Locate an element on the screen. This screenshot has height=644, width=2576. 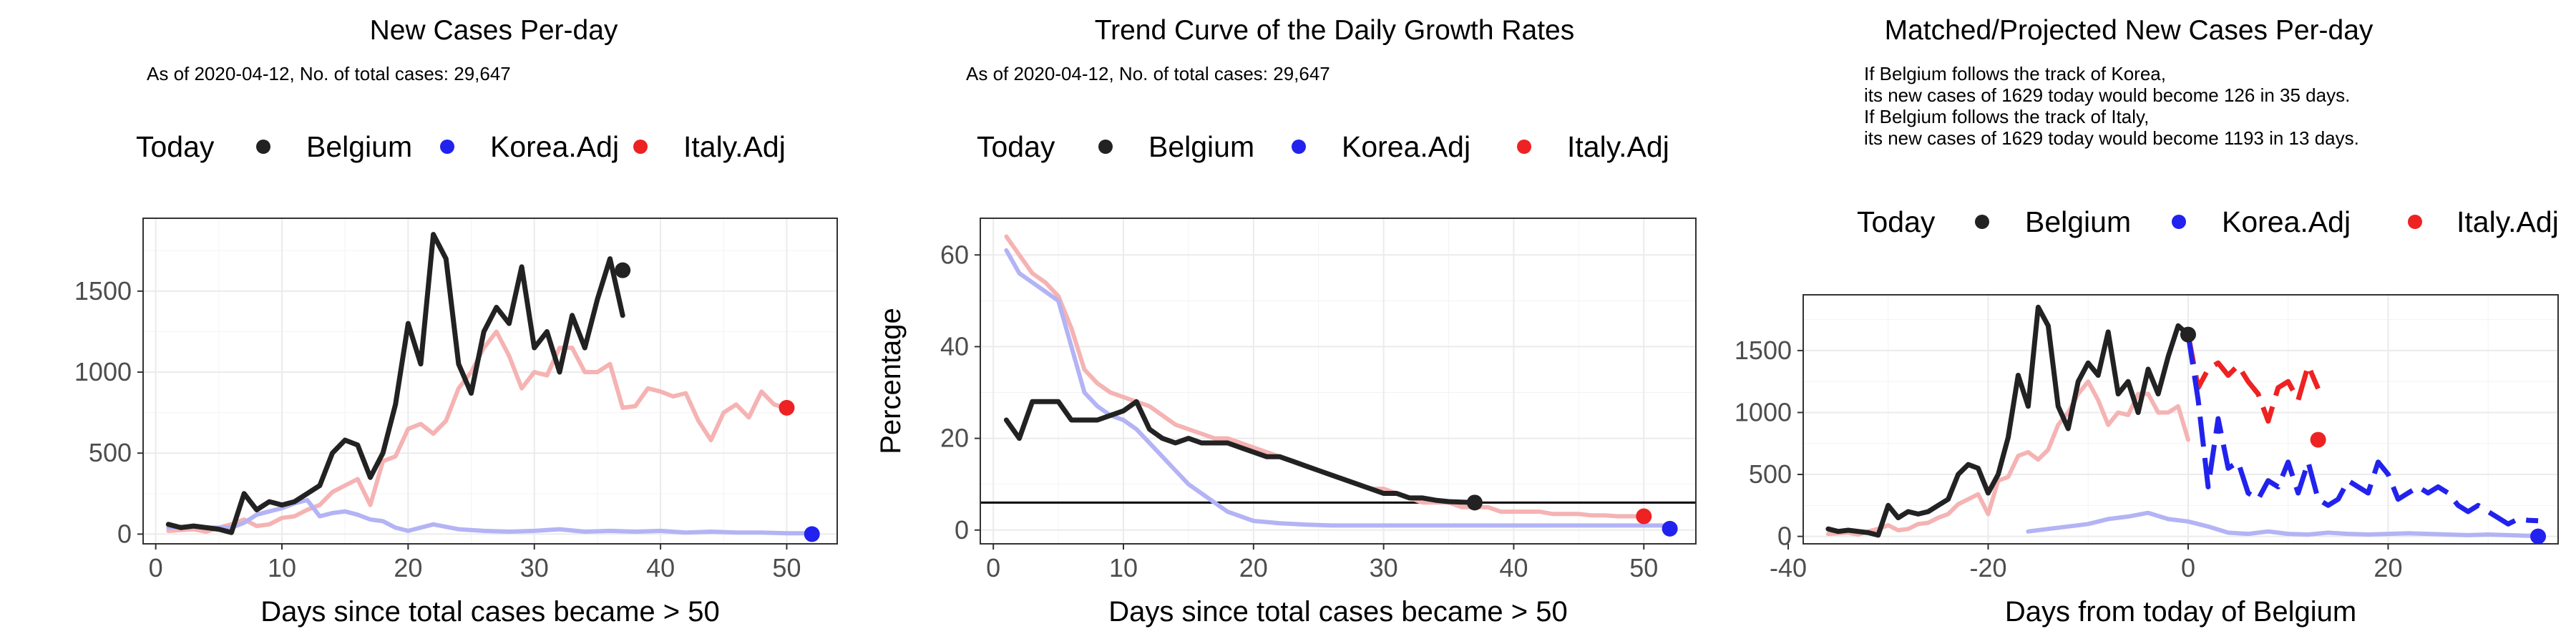
y-tick-label: 20 is located at coordinates (954, 438).